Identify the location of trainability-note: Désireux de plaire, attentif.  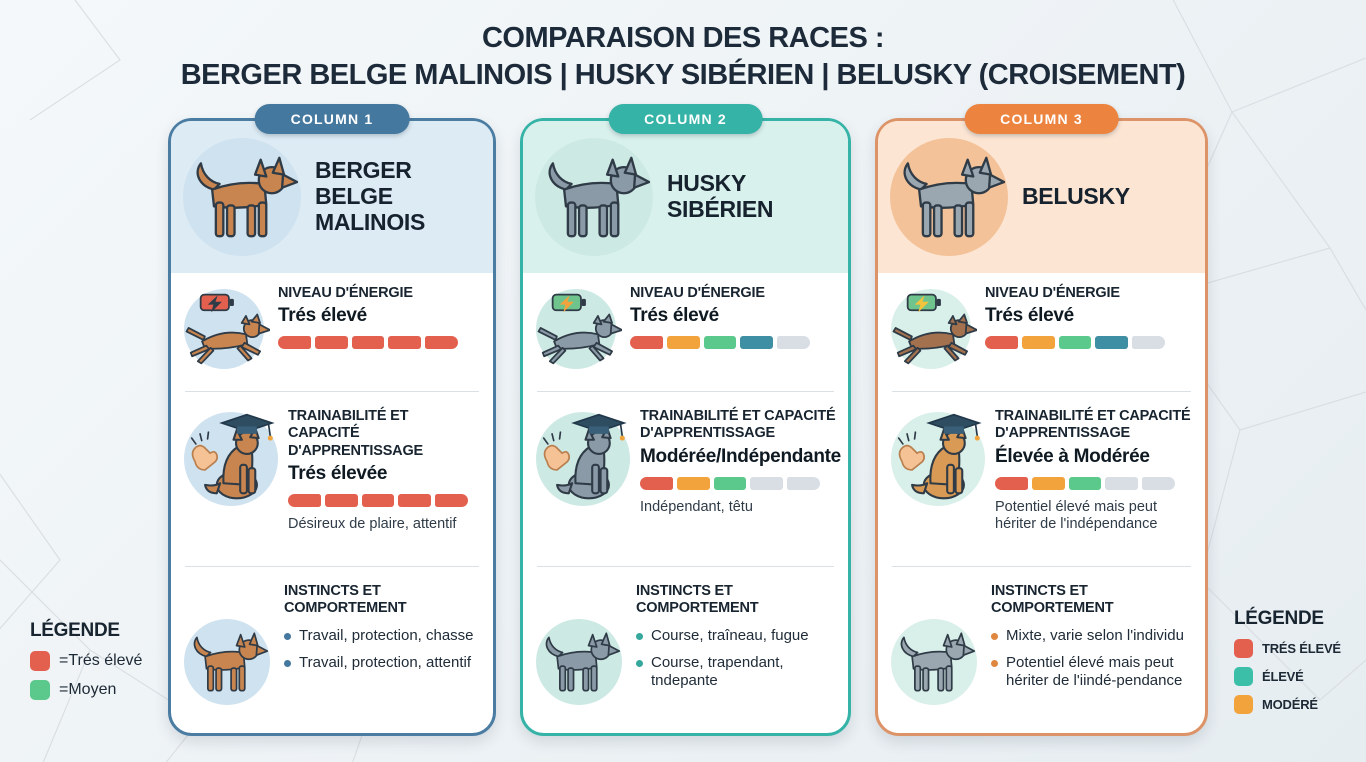
(372, 524).